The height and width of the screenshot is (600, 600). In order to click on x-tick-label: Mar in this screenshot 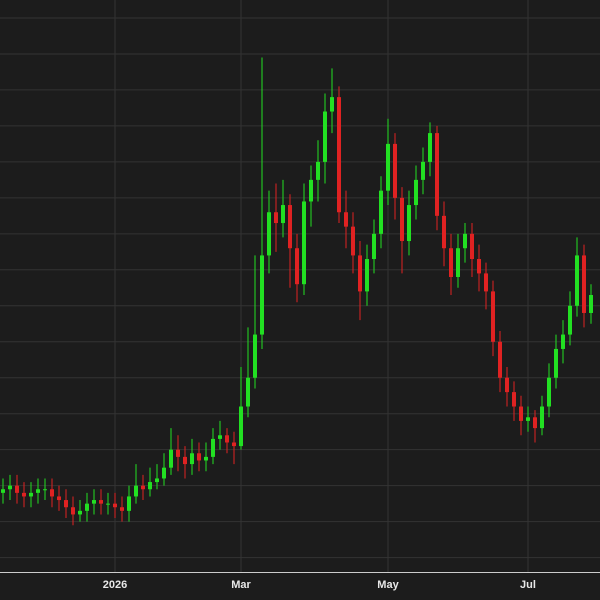, I will do `click(241, 585)`.